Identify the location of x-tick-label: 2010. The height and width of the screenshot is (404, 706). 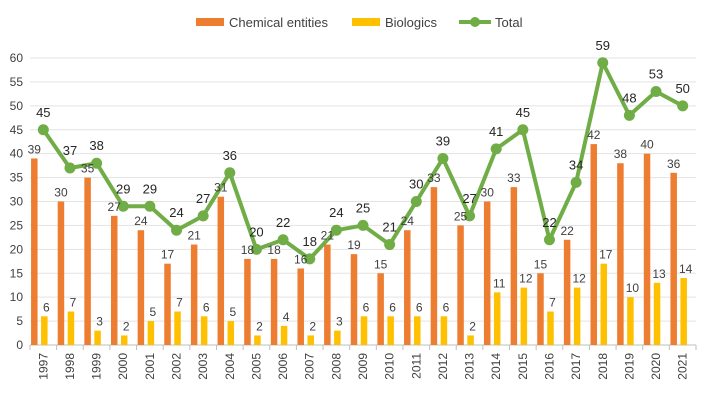
(390, 366).